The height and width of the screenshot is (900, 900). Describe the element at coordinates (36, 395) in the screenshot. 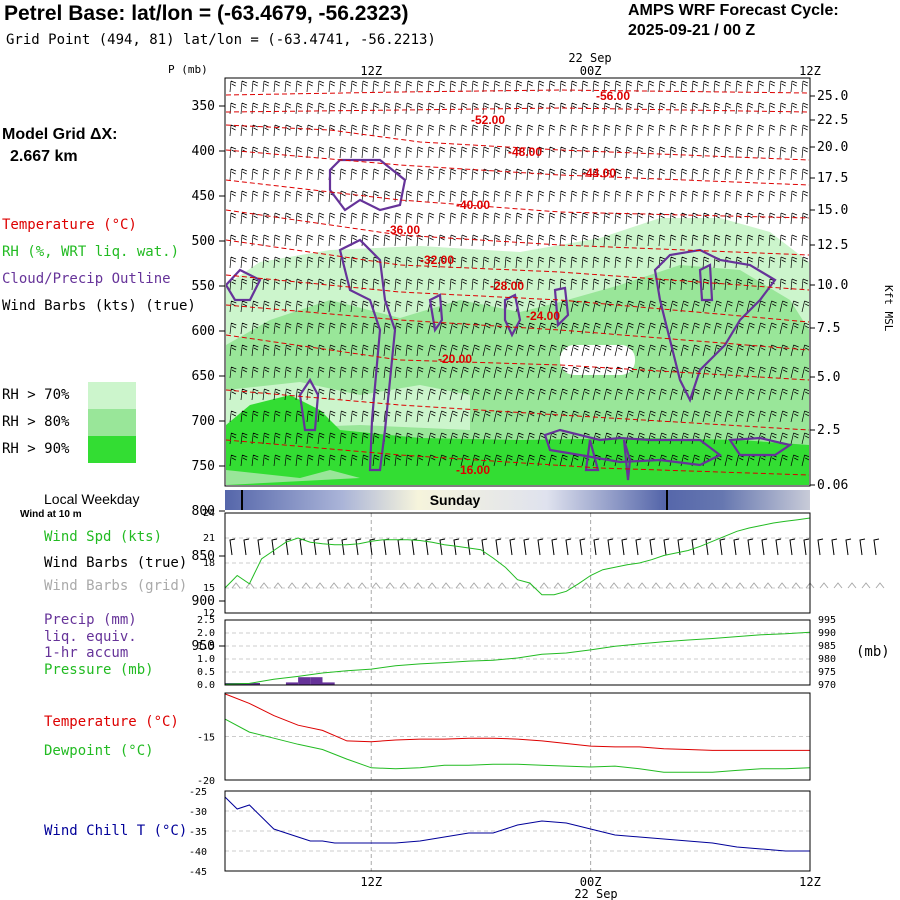

I see `legend-rh70-label: RH > 70%` at that location.